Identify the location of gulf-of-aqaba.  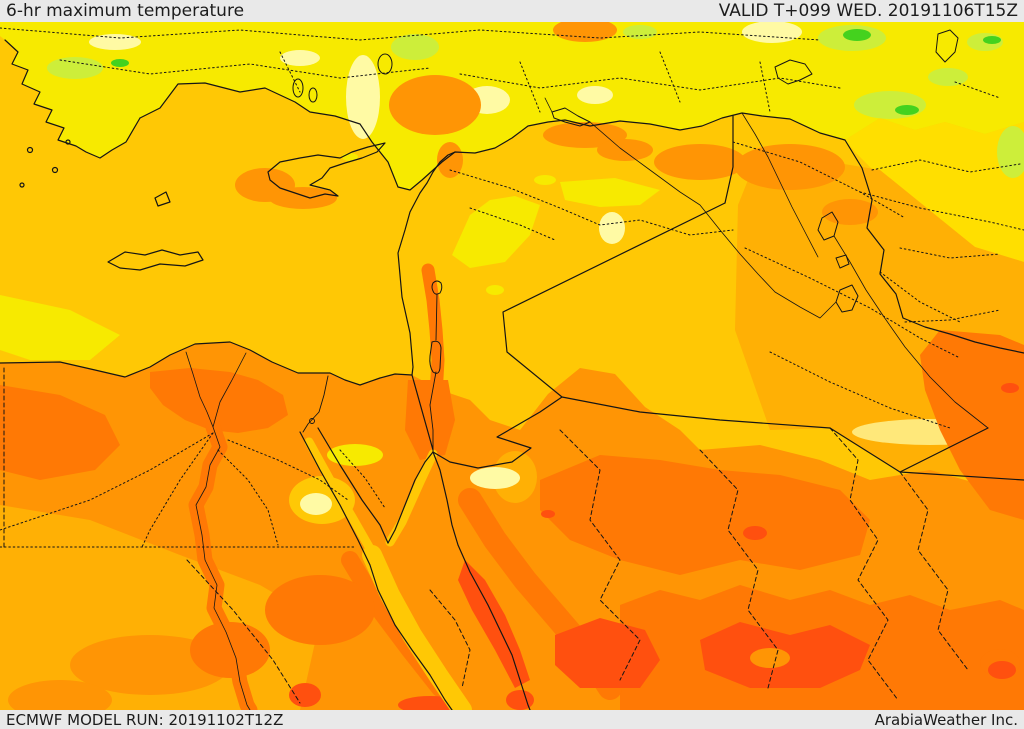
(411, 498).